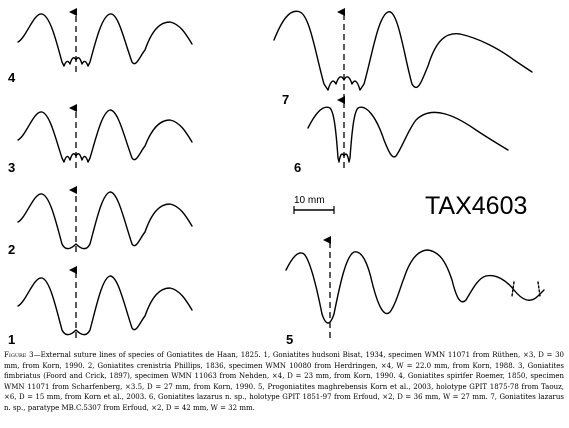 Image resolution: width=569 pixels, height=428 pixels. I want to click on specimen-label-1: 1, so click(11, 339).